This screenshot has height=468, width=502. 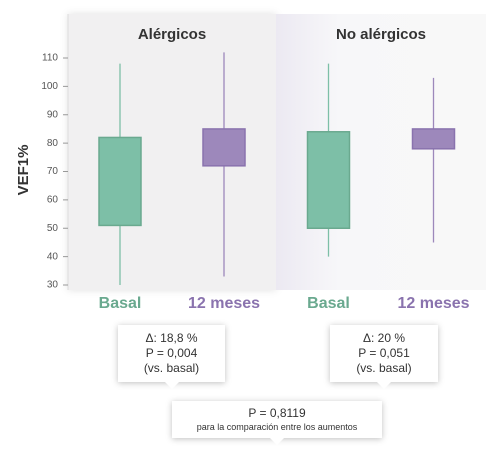 What do you see at coordinates (49, 86) in the screenshot?
I see `y-tick-label: 100` at bounding box center [49, 86].